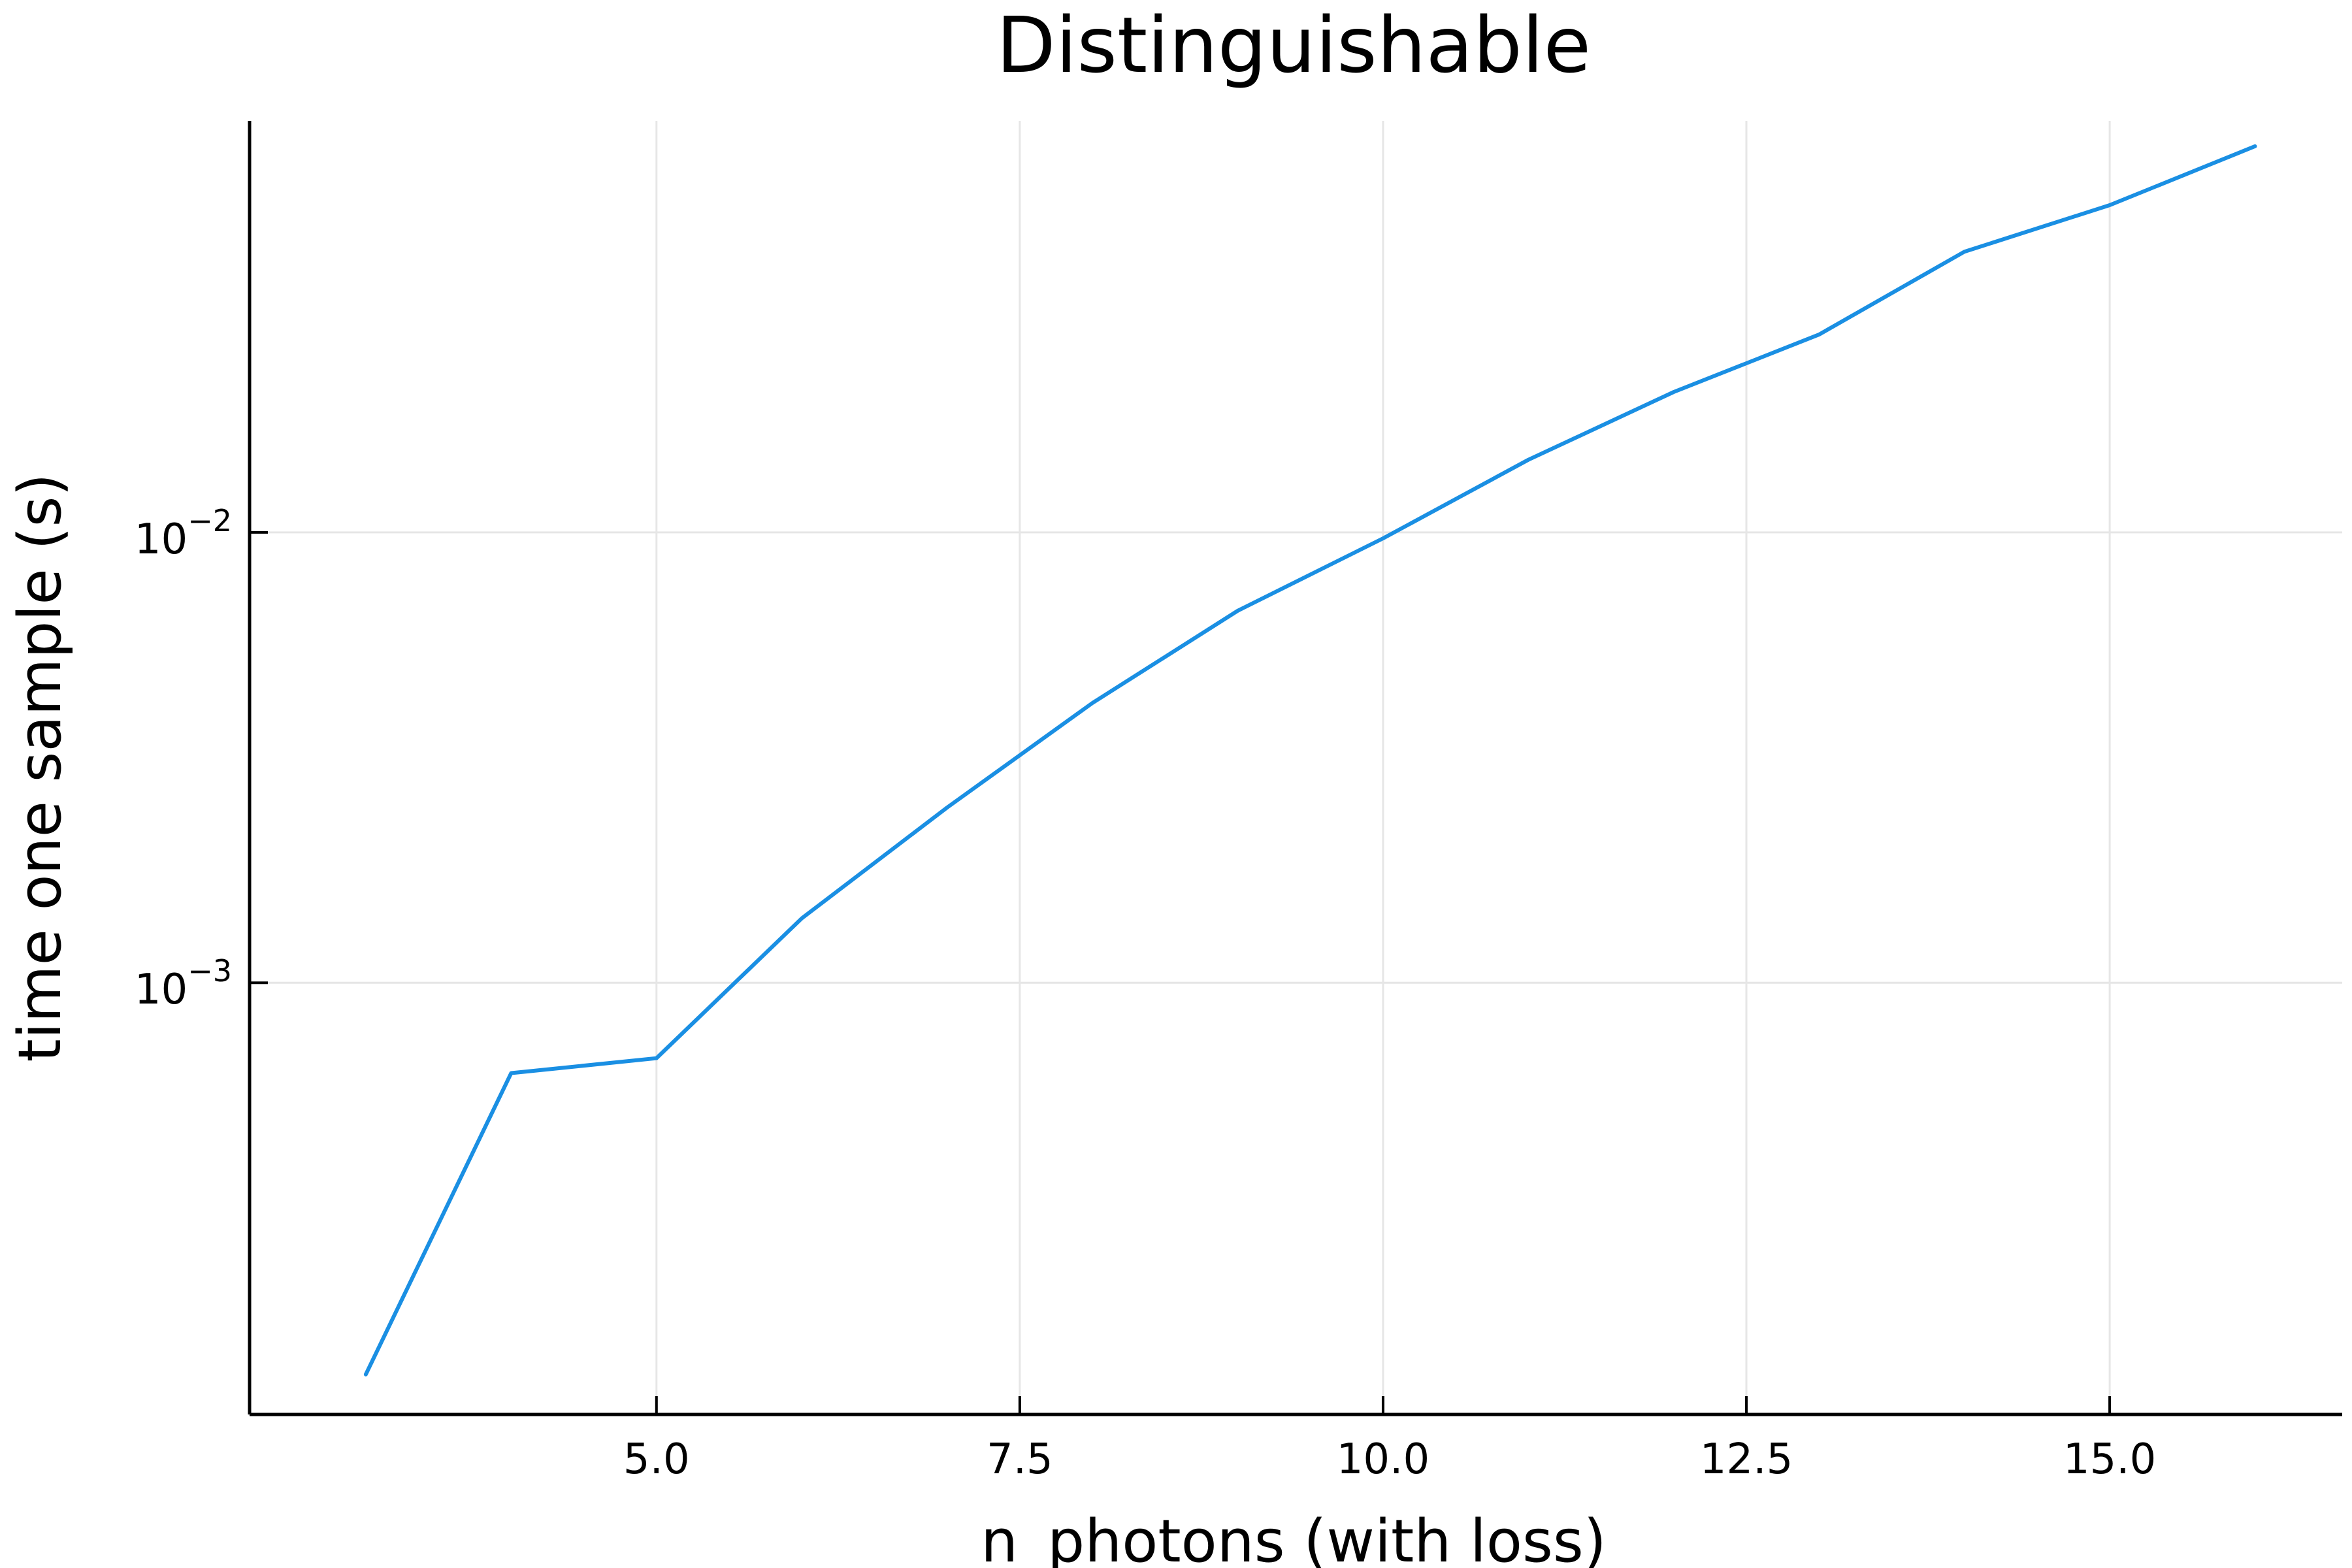 Image resolution: width=2352 pixels, height=1568 pixels. Describe the element at coordinates (1294, 1537) in the screenshot. I see `x-axis-label: n_photons (with loss)` at that location.